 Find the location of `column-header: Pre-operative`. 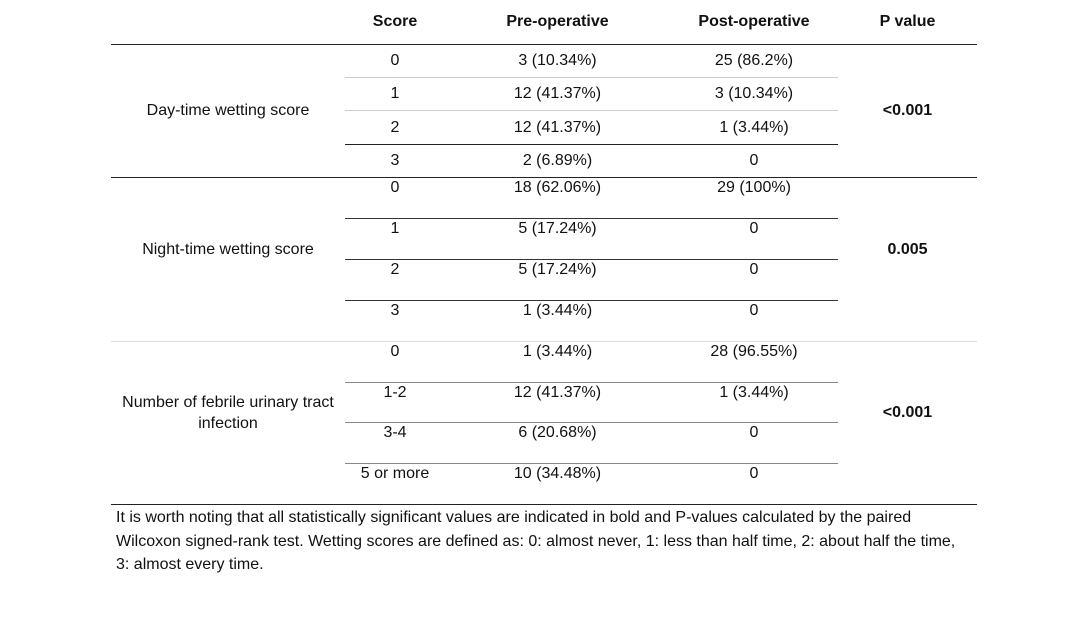

column-header: Pre-operative is located at coordinates (557, 21).